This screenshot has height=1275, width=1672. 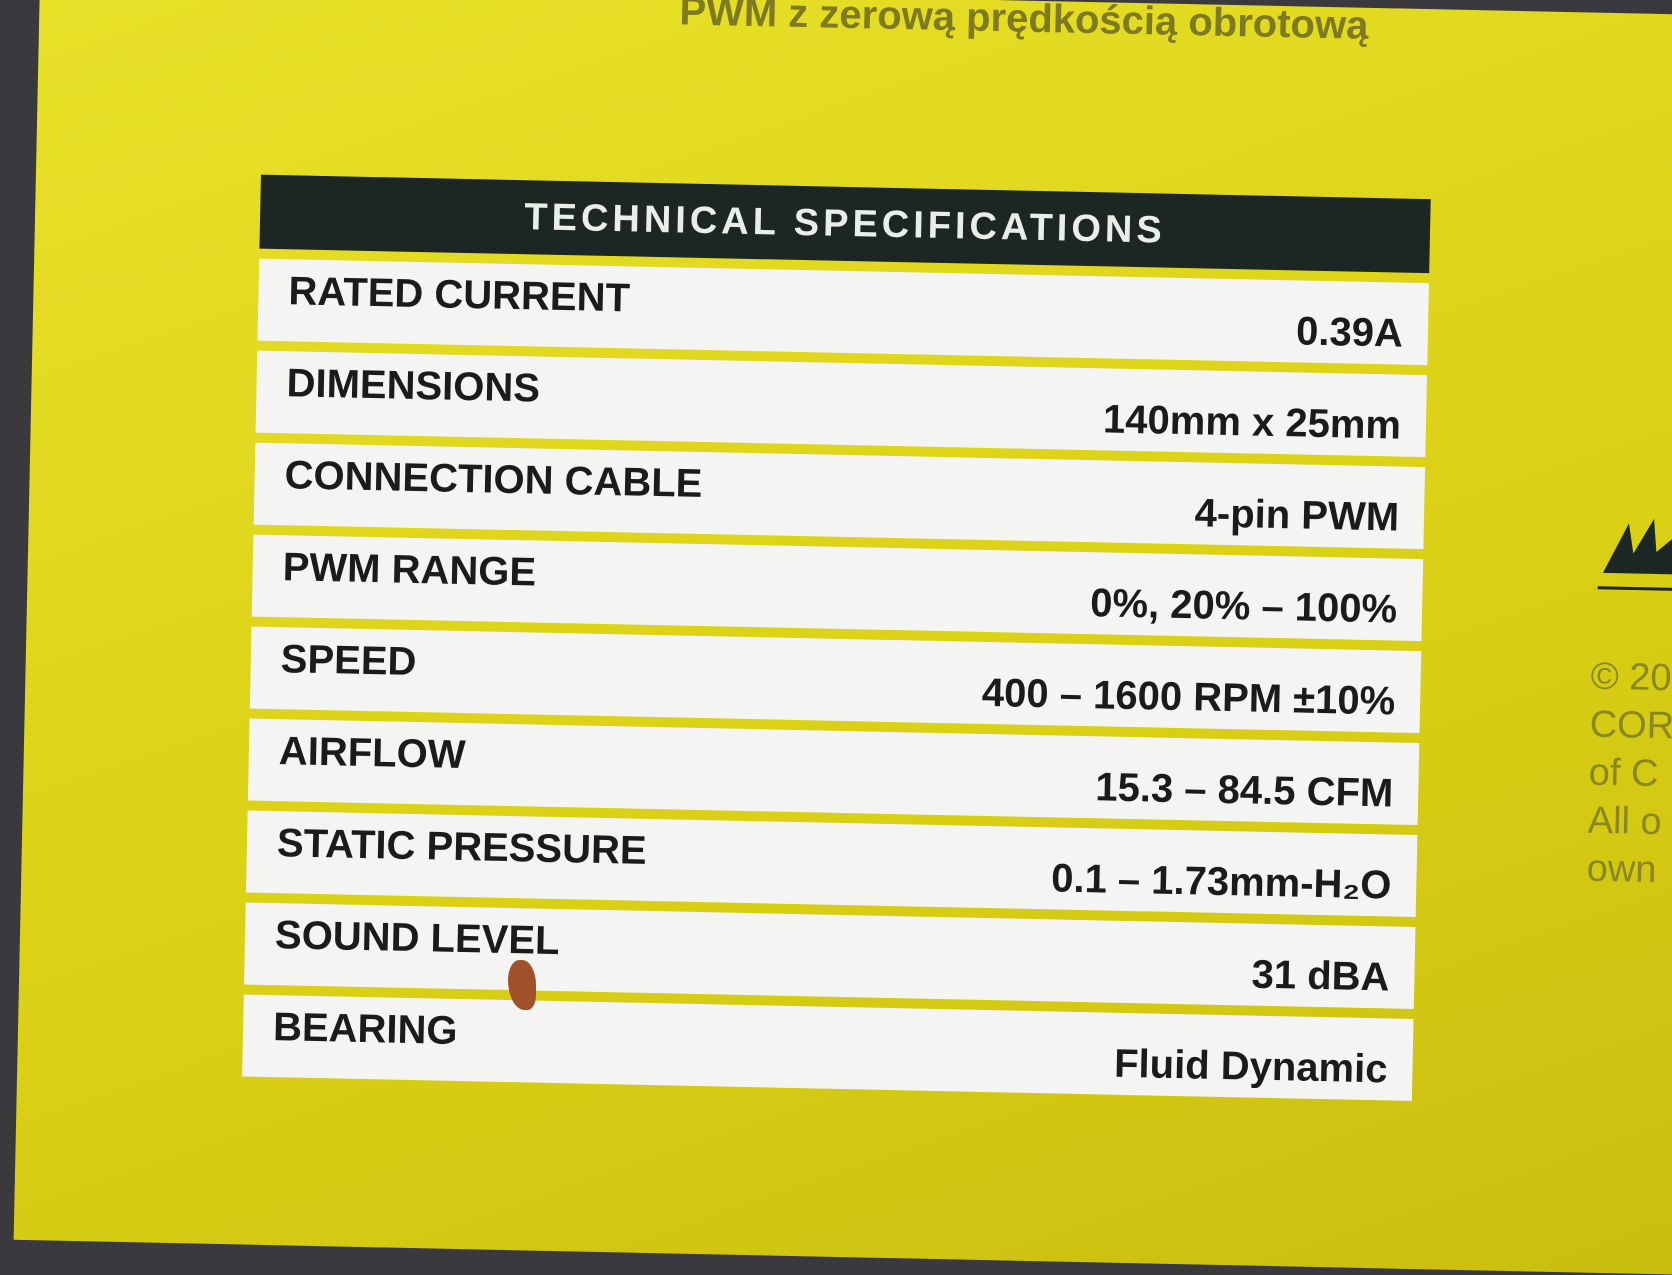 I want to click on side-line: of C, so click(x=1623, y=773).